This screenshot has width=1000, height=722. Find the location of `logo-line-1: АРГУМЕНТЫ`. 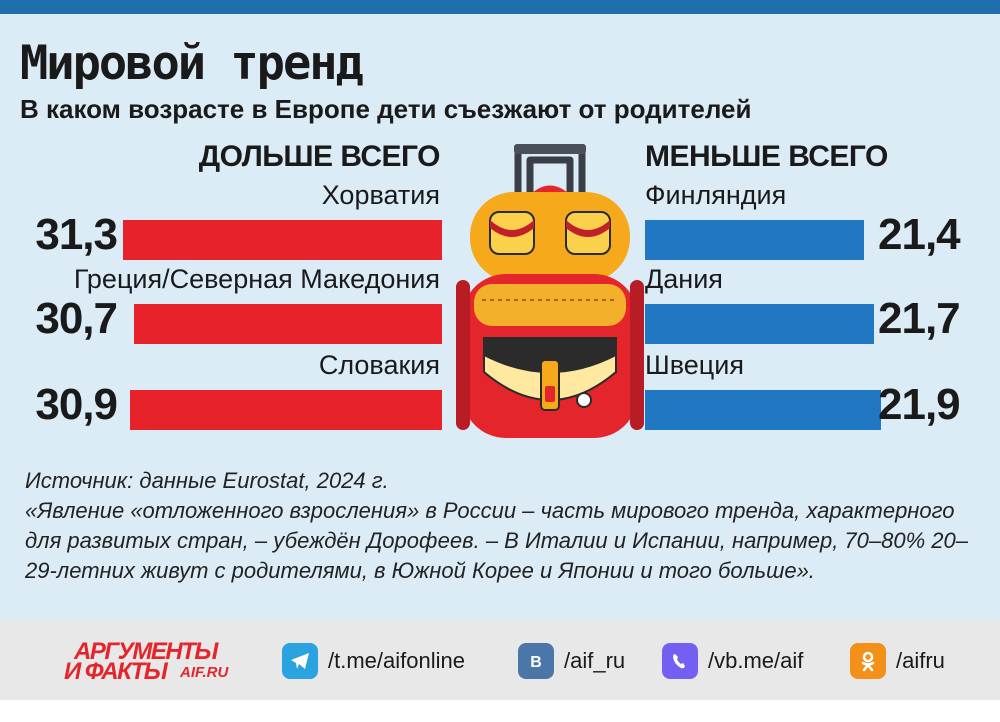

logo-line-1: АРГУМЕНТЫ is located at coordinates (146, 651).